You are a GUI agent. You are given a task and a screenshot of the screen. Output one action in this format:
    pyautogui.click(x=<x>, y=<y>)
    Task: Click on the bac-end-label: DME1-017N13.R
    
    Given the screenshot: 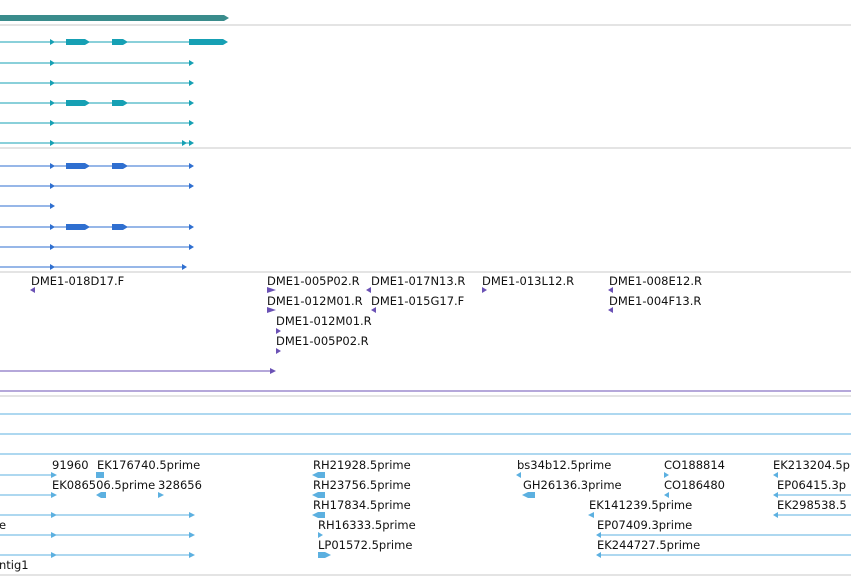 What is the action you would take?
    pyautogui.click(x=418, y=281)
    